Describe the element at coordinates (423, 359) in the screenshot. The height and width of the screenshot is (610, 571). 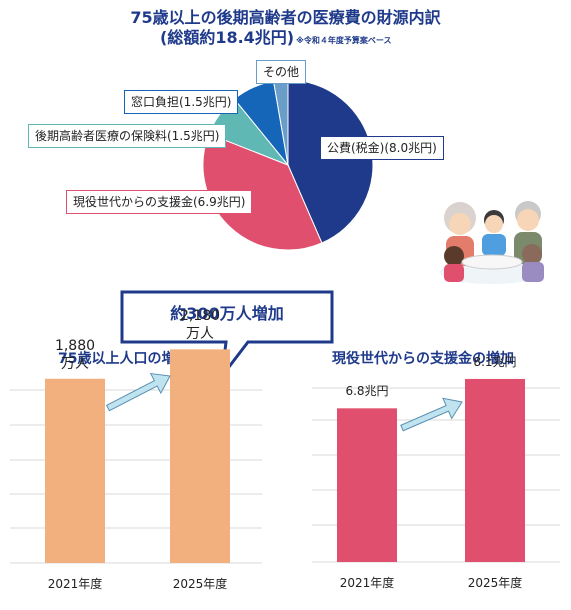
I see `support-chart-title: 現役世代からの支援金の増加` at that location.